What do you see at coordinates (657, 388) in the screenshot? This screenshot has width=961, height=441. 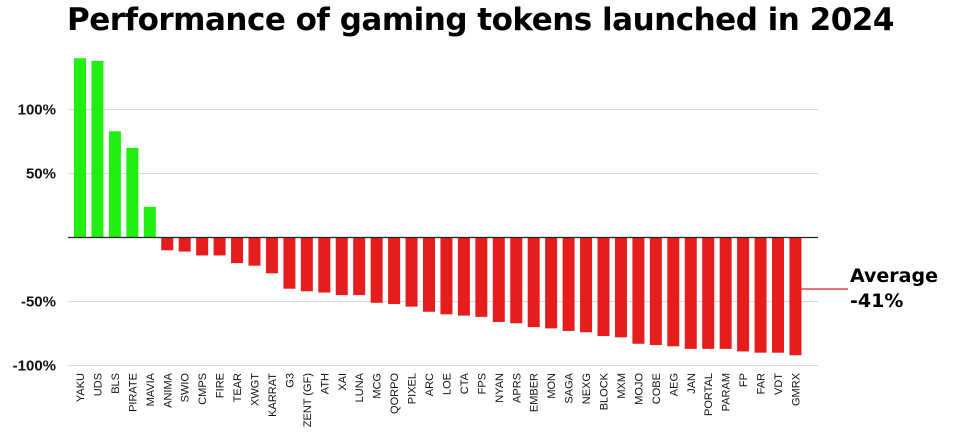 I see `x-tick-label: COBE` at bounding box center [657, 388].